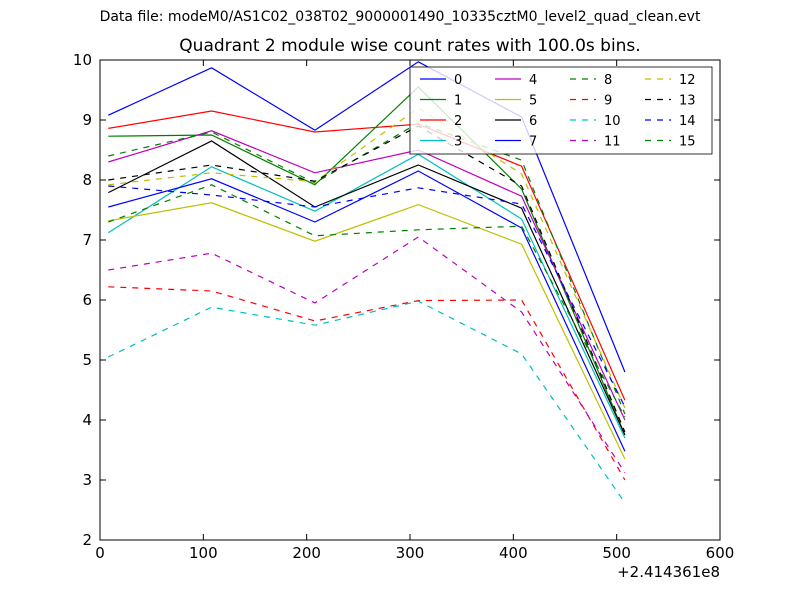 The image size is (800, 600). Describe the element at coordinates (687, 142) in the screenshot. I see `legend-label-15: 15` at that location.